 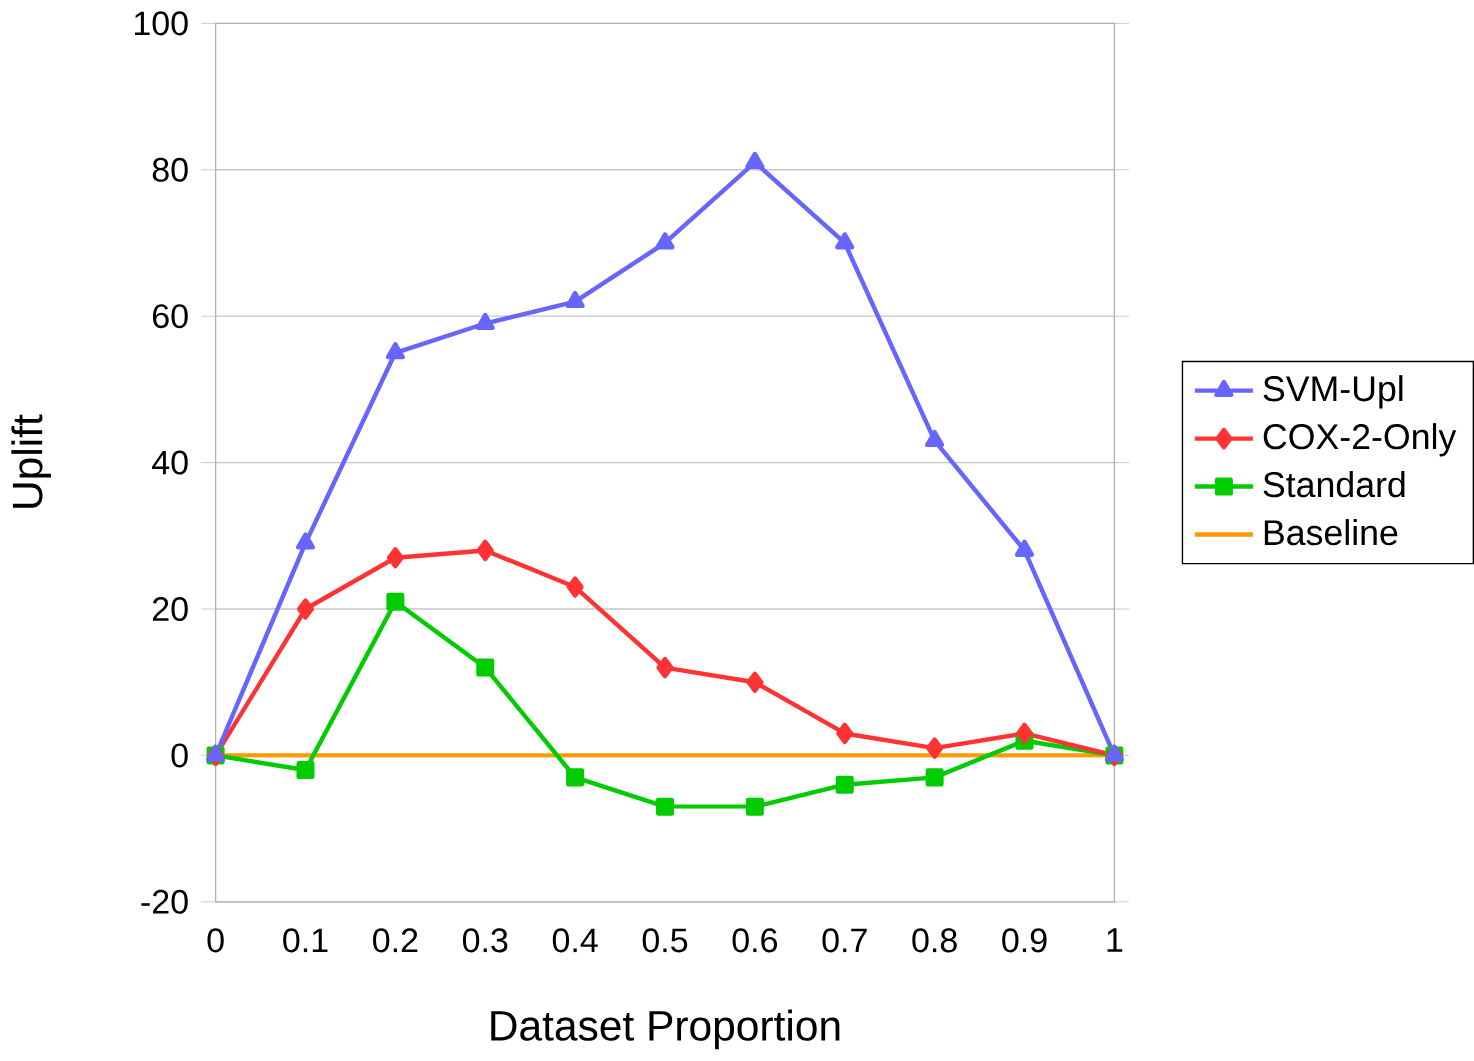 I want to click on y-tick-label: 40, so click(x=170, y=462).